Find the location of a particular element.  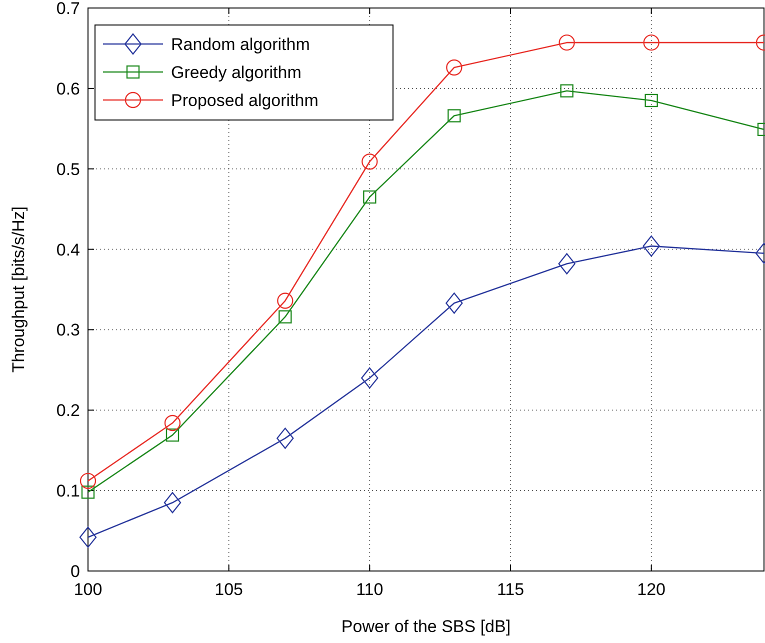

y-tick-label: 0.4 is located at coordinates (68, 250).